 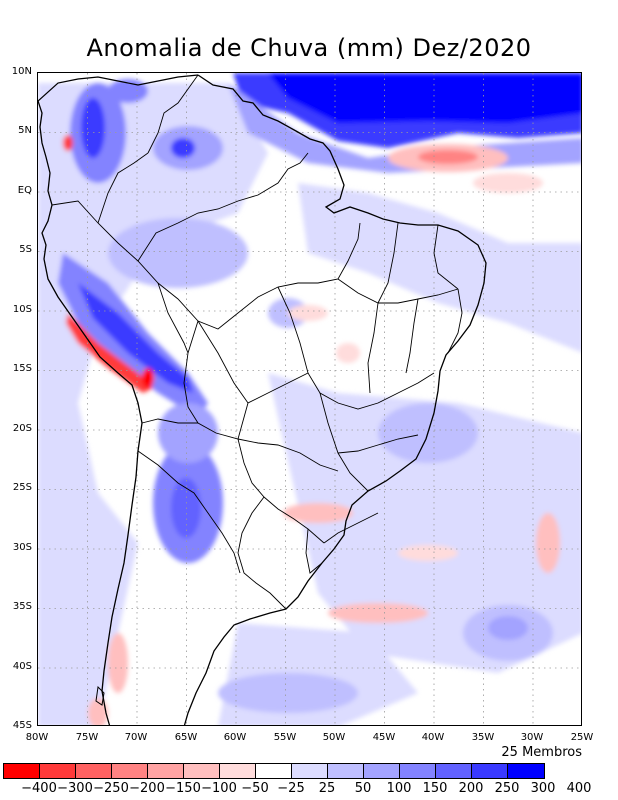 I want to click on lat-label: 10N, so click(x=21, y=71).